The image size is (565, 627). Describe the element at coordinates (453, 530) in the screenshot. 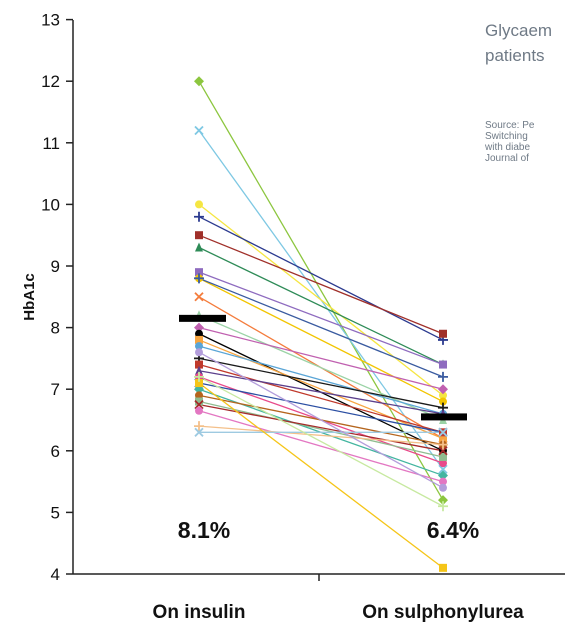

I see `mean-label-sulphonylurea: 6.4%` at that location.